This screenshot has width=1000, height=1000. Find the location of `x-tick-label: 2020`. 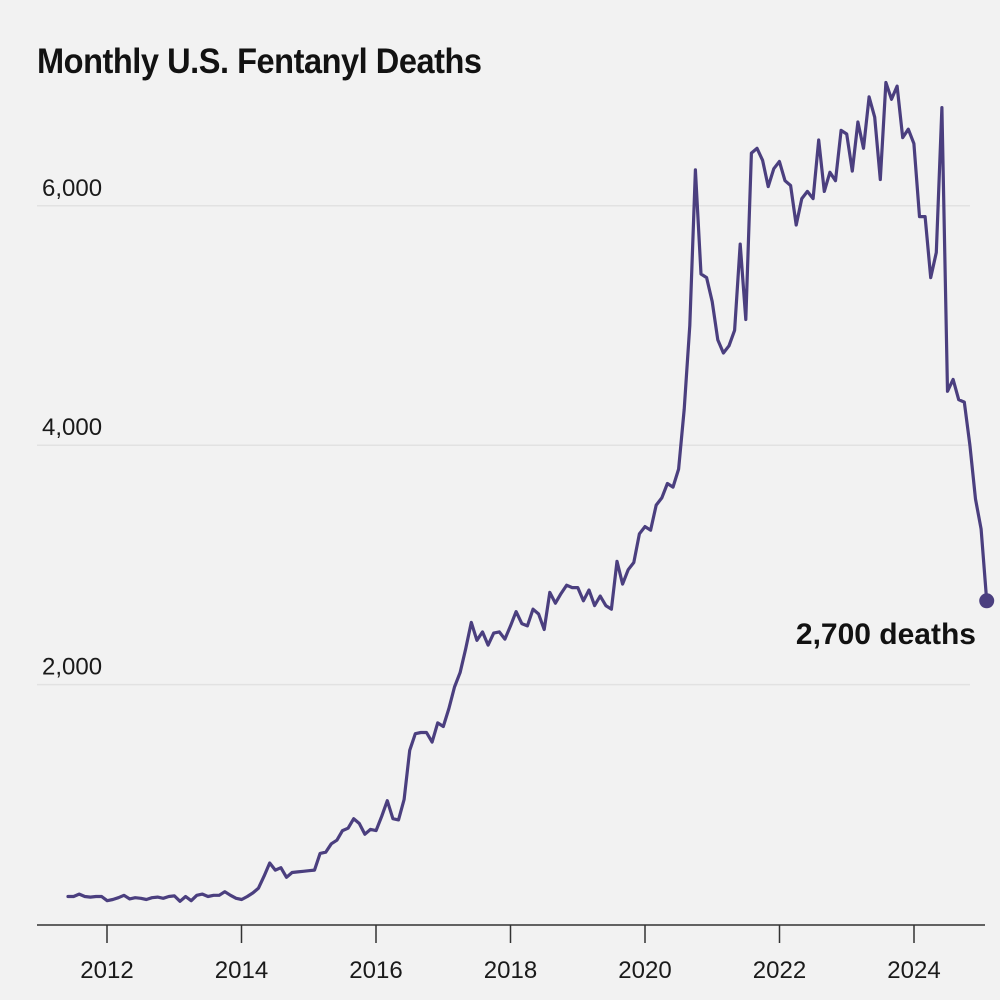

x-tick-label: 2020 is located at coordinates (644, 970).